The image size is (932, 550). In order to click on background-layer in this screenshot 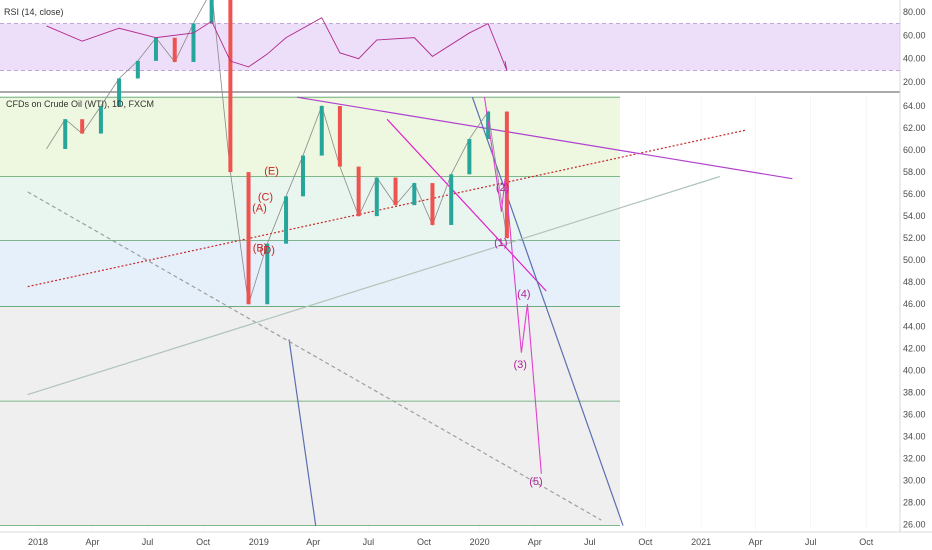, I will do `click(450, 58)`.